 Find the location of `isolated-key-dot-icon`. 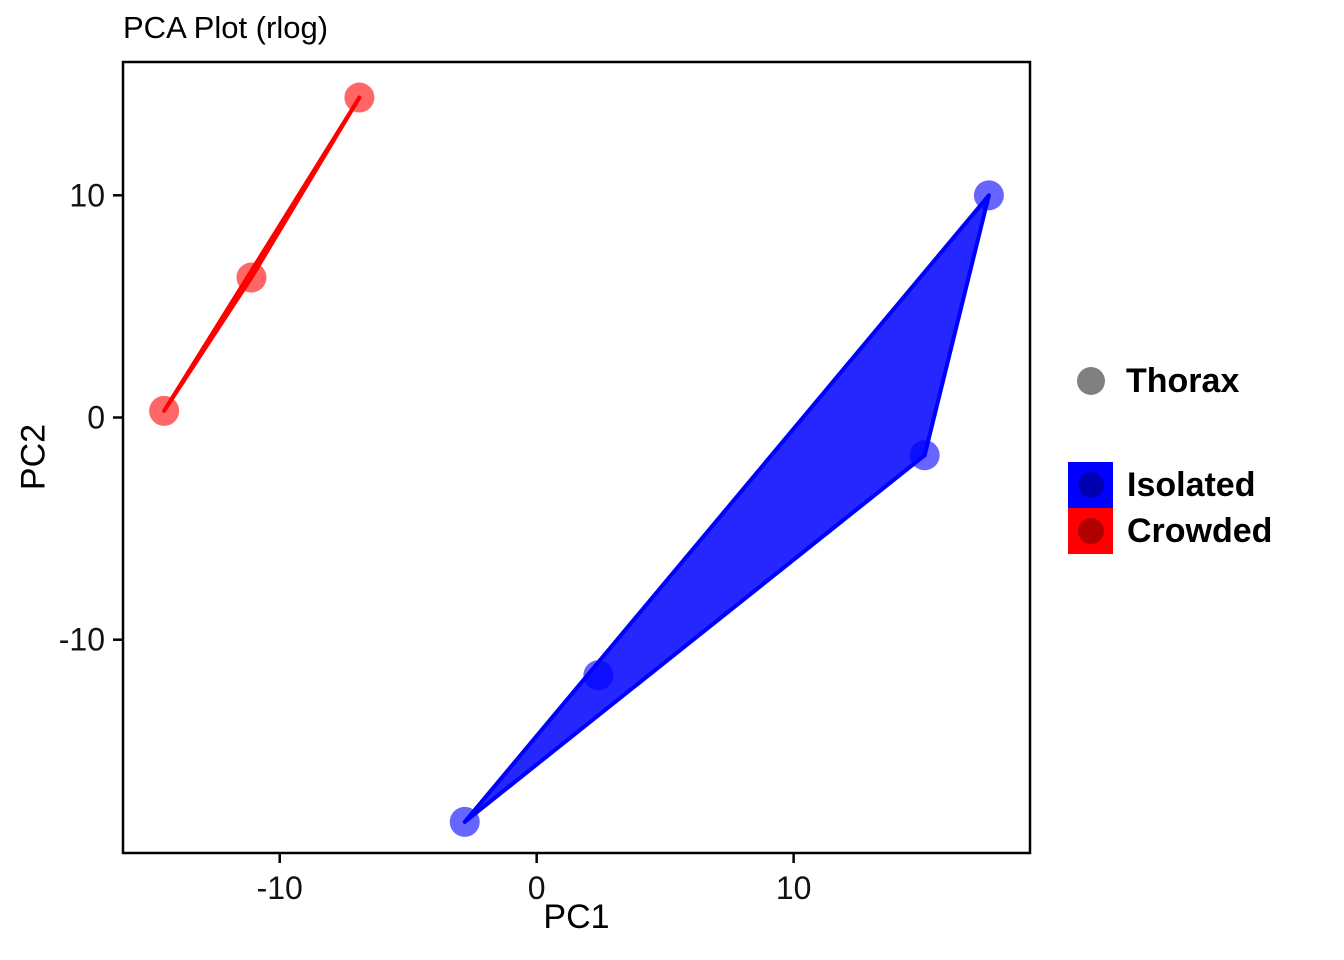

isolated-key-dot-icon is located at coordinates (1090, 485).